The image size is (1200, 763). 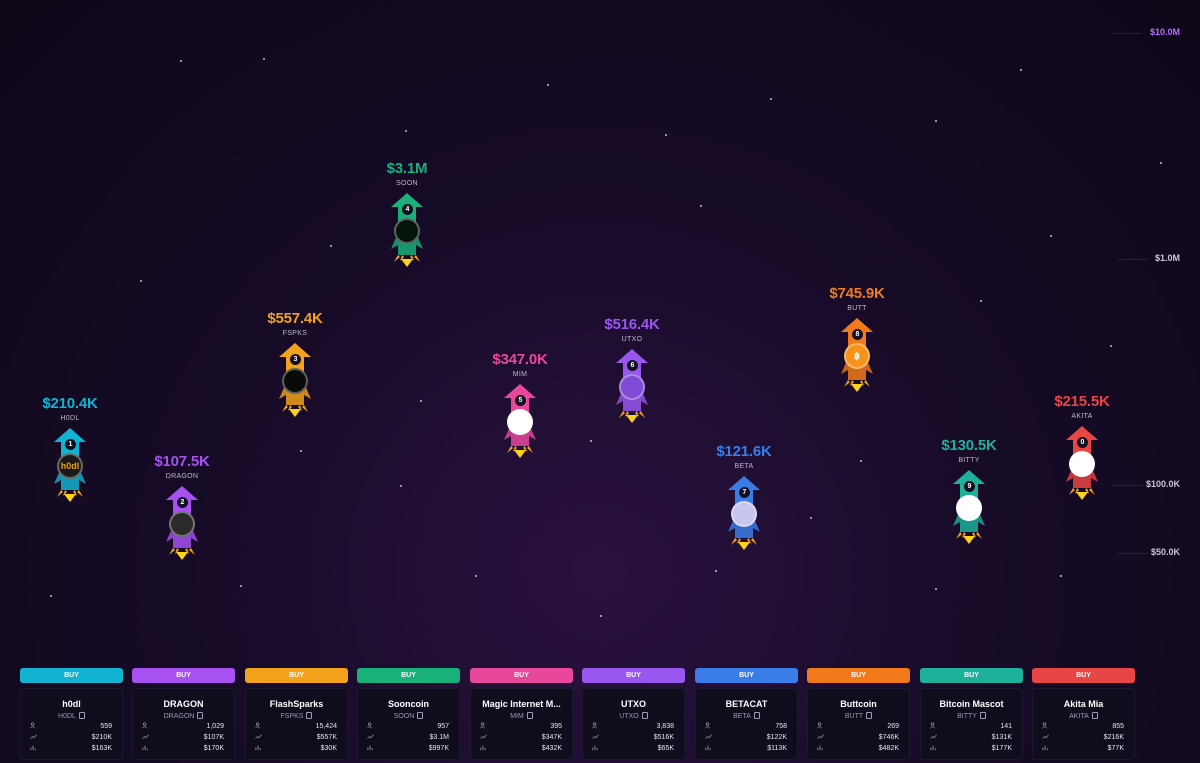 I want to click on coin-info-panel: Magic Internet M... MIM 395 $347K $432K, so click(x=521, y=724).